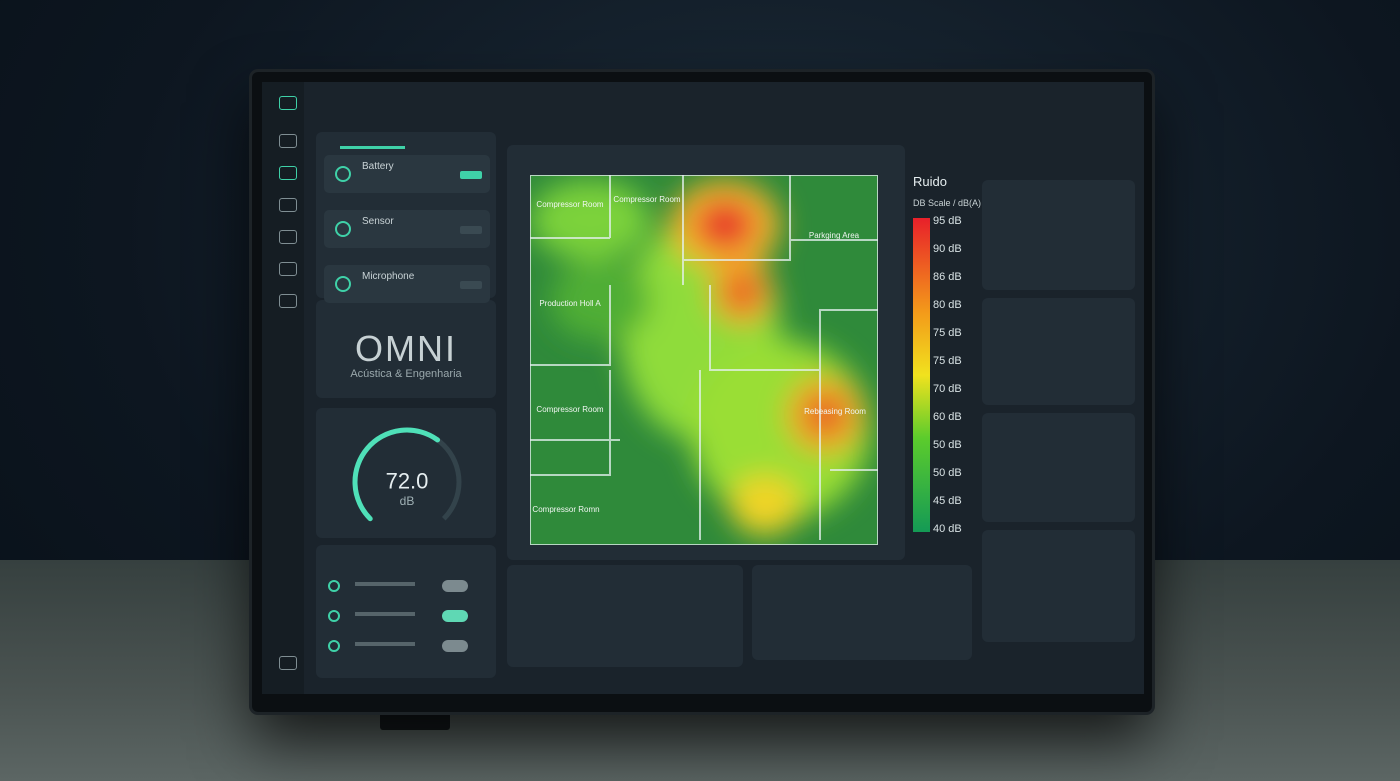  I want to click on logout-icon, so click(288, 663).